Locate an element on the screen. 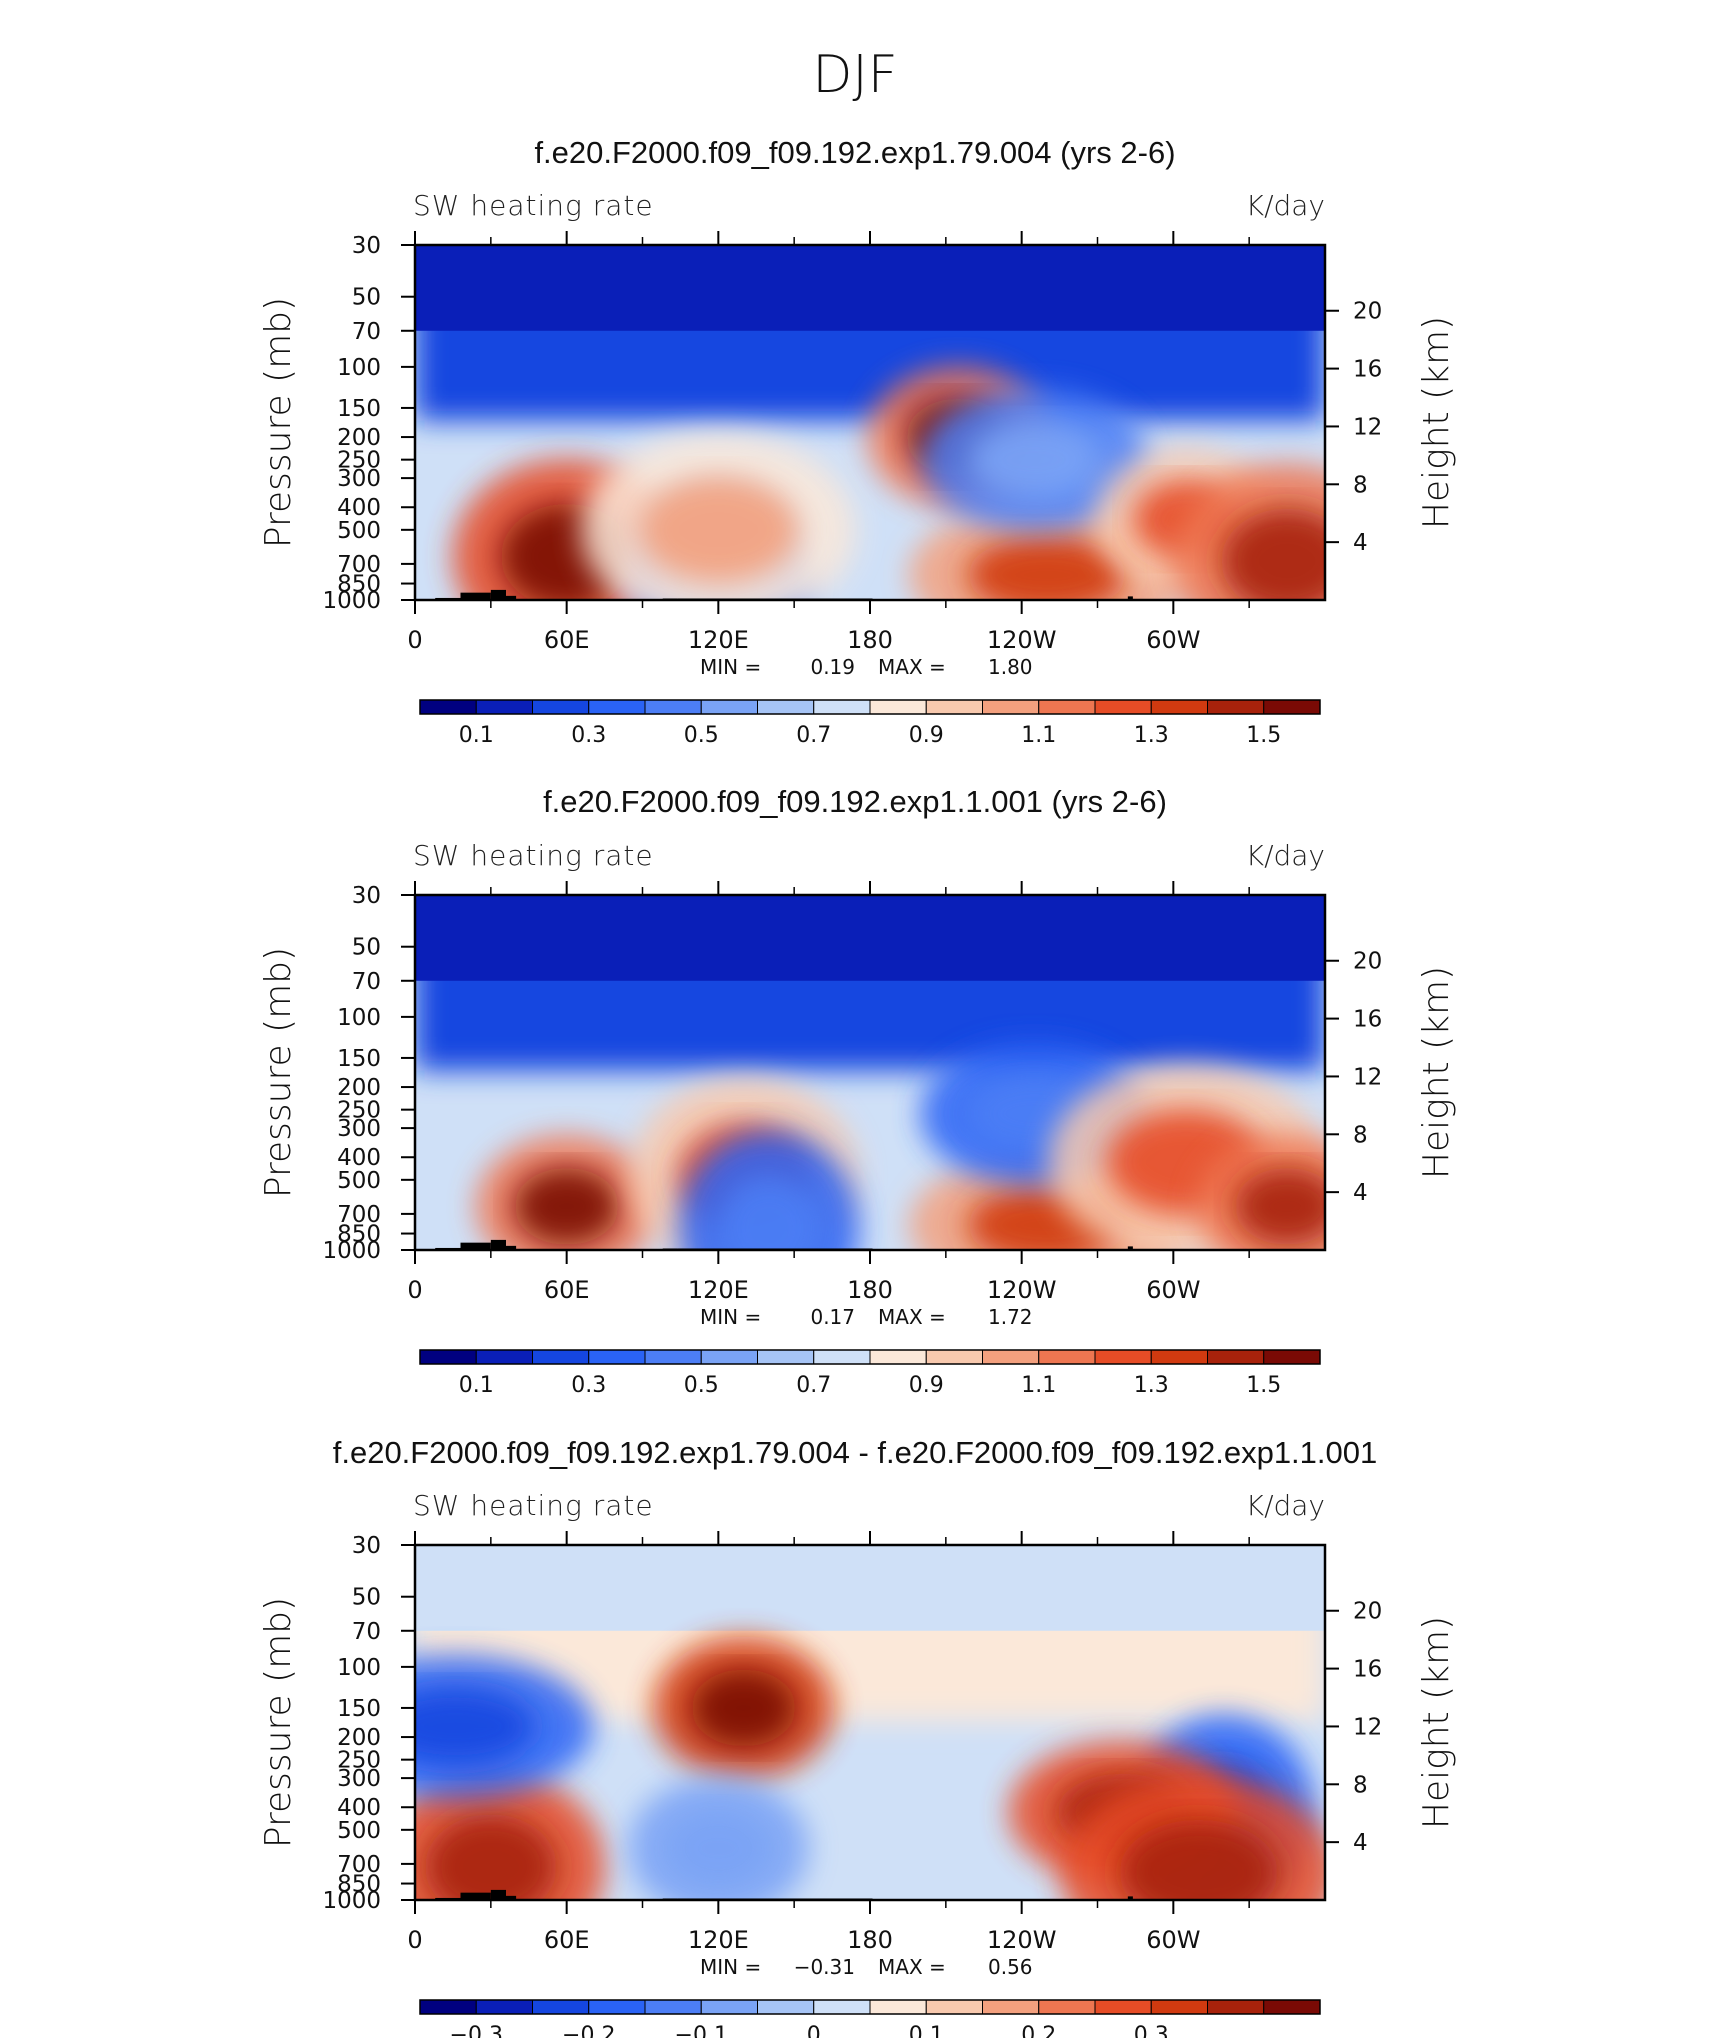 The width and height of the screenshot is (1710, 2038). min-value: 0.17 is located at coordinates (832, 1317).